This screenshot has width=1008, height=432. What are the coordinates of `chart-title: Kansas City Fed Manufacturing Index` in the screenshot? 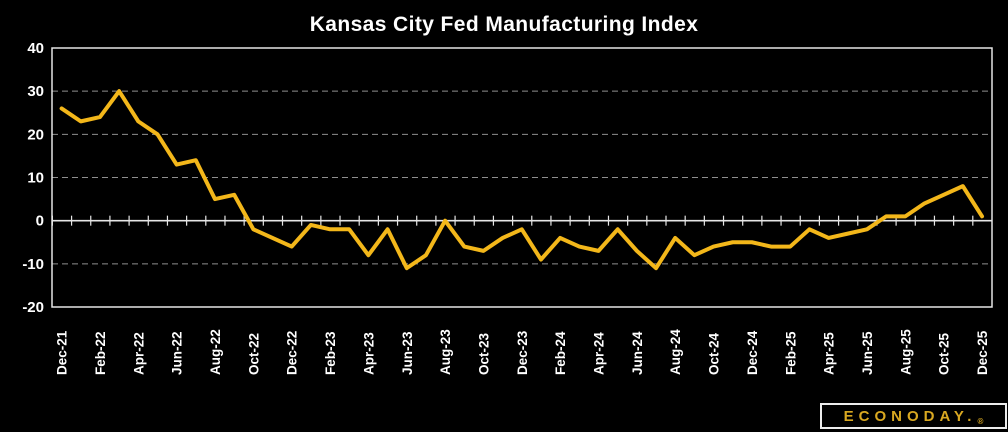 It's located at (504, 24).